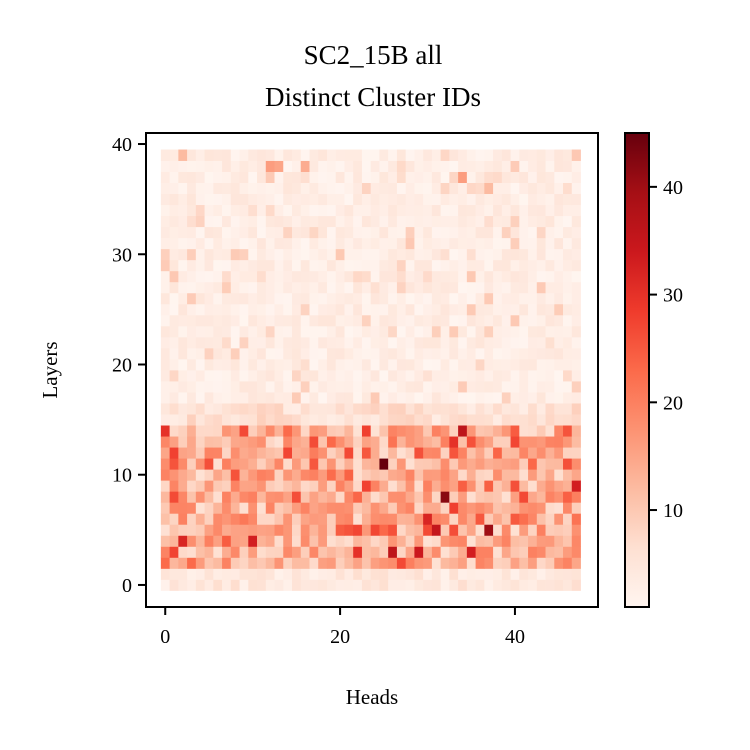 Image resolution: width=750 pixels, height=750 pixels. What do you see at coordinates (342, 627) in the screenshot?
I see `x-axis-ticks: 0 20 40` at bounding box center [342, 627].